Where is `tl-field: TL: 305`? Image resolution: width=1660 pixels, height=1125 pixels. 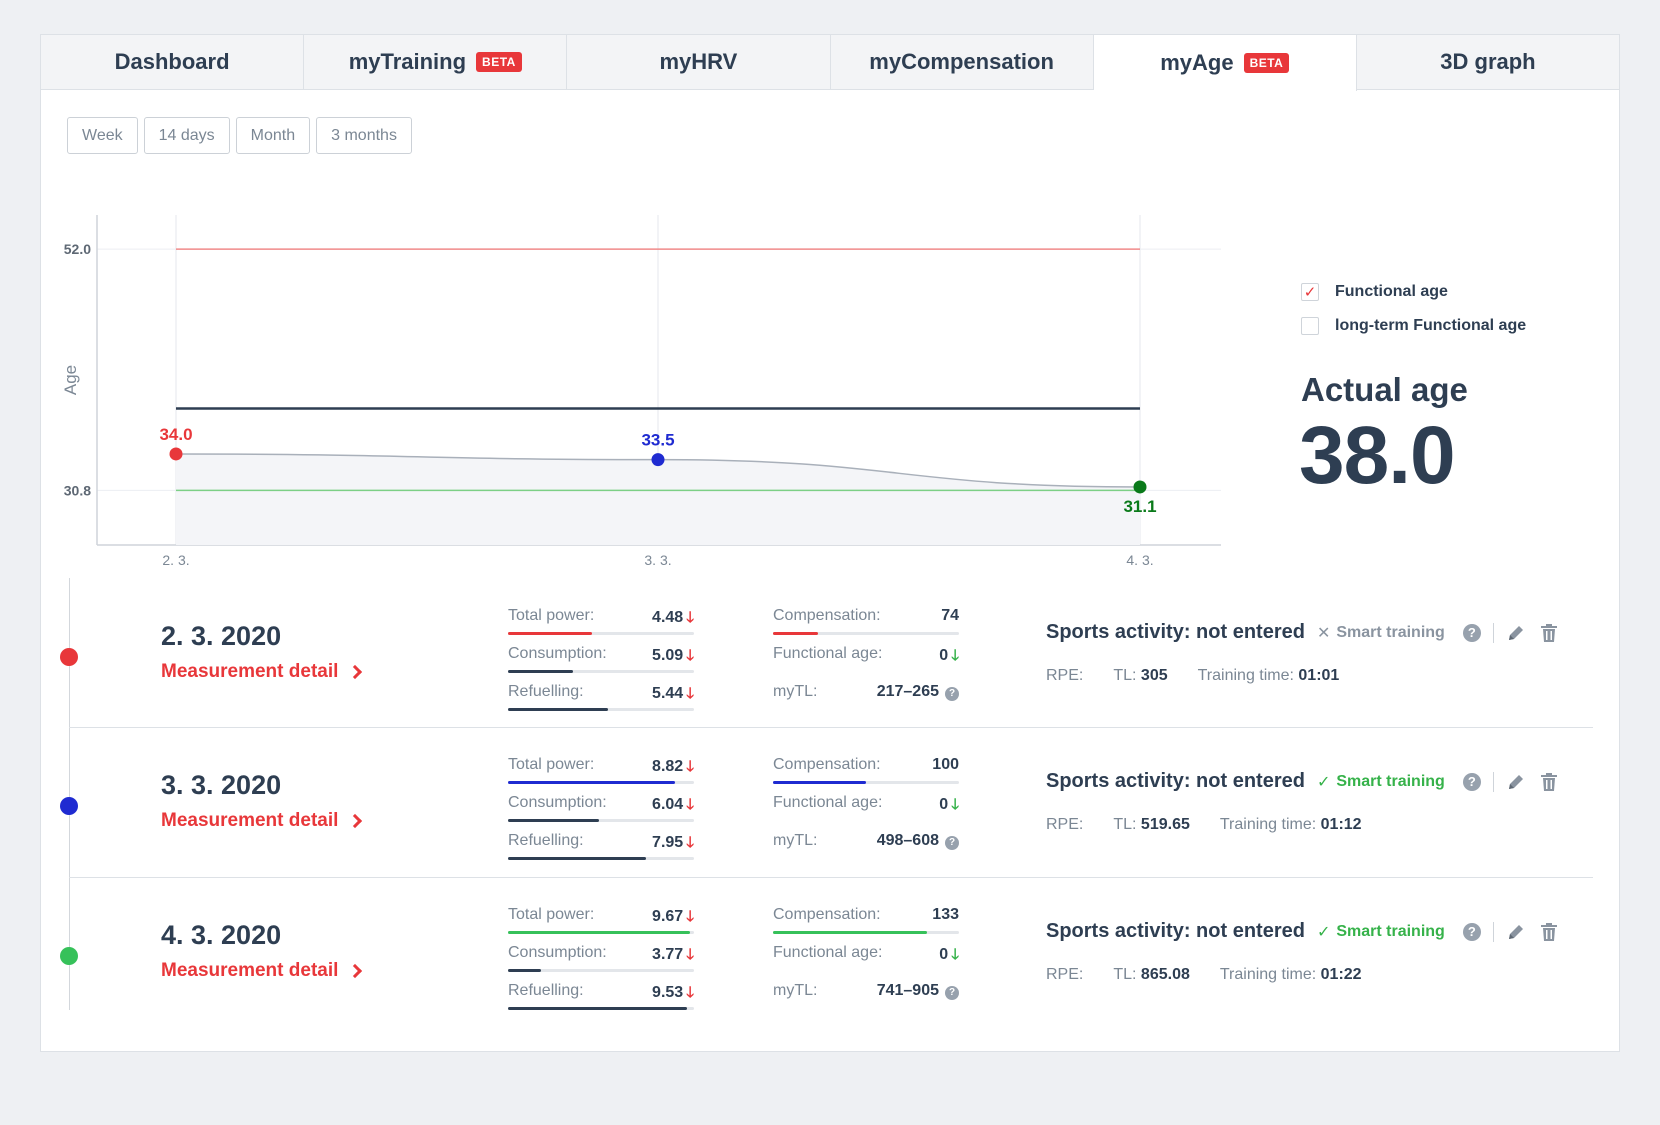 tl-field: TL: 305 is located at coordinates (1140, 676).